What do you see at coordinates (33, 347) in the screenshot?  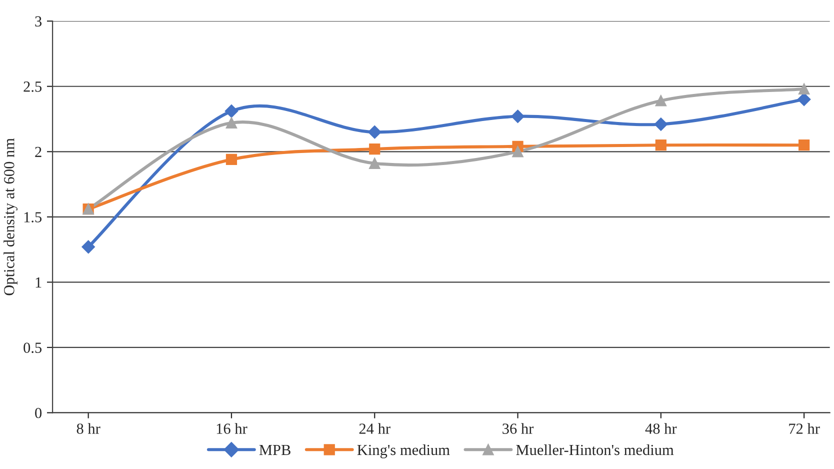 I see `y-tick-label: 0.5` at bounding box center [33, 347].